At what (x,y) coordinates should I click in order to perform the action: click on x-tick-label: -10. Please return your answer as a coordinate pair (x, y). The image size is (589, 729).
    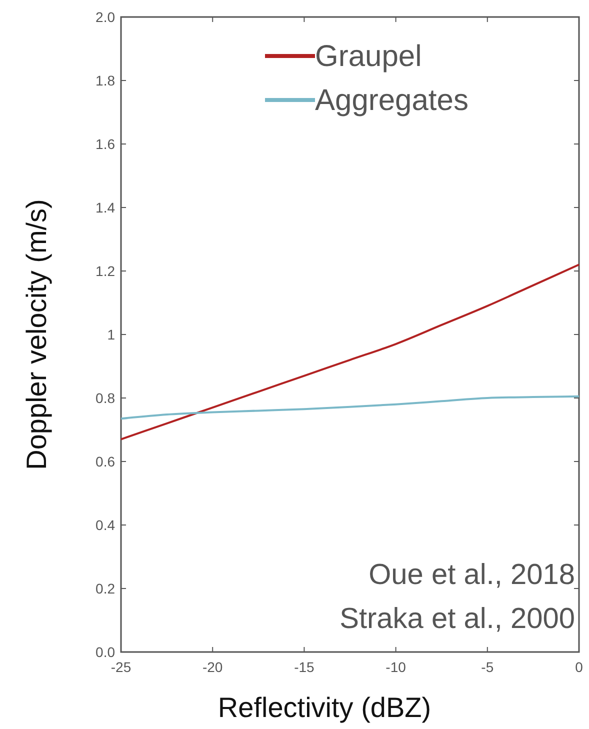
    Looking at the image, I should click on (396, 667).